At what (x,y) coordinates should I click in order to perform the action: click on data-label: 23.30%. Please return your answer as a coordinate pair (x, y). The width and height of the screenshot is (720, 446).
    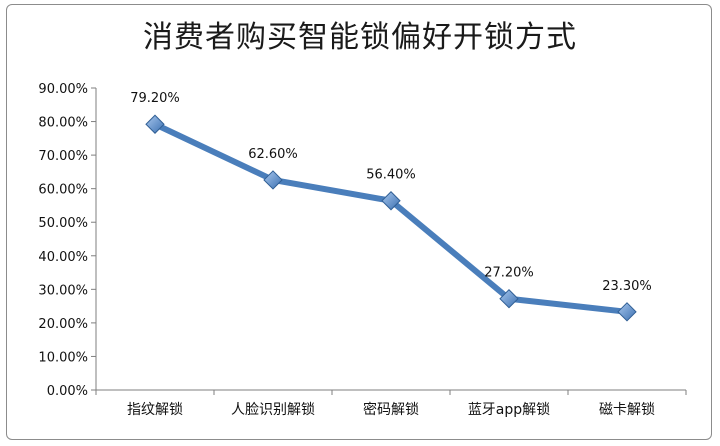
    Looking at the image, I should click on (627, 286).